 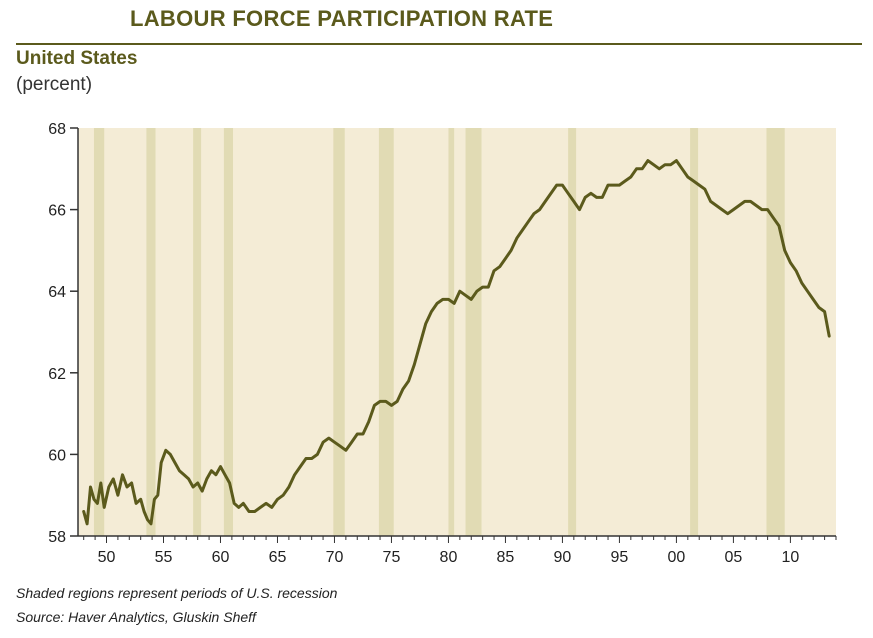 I want to click on x-tick-label: 60, so click(x=221, y=557).